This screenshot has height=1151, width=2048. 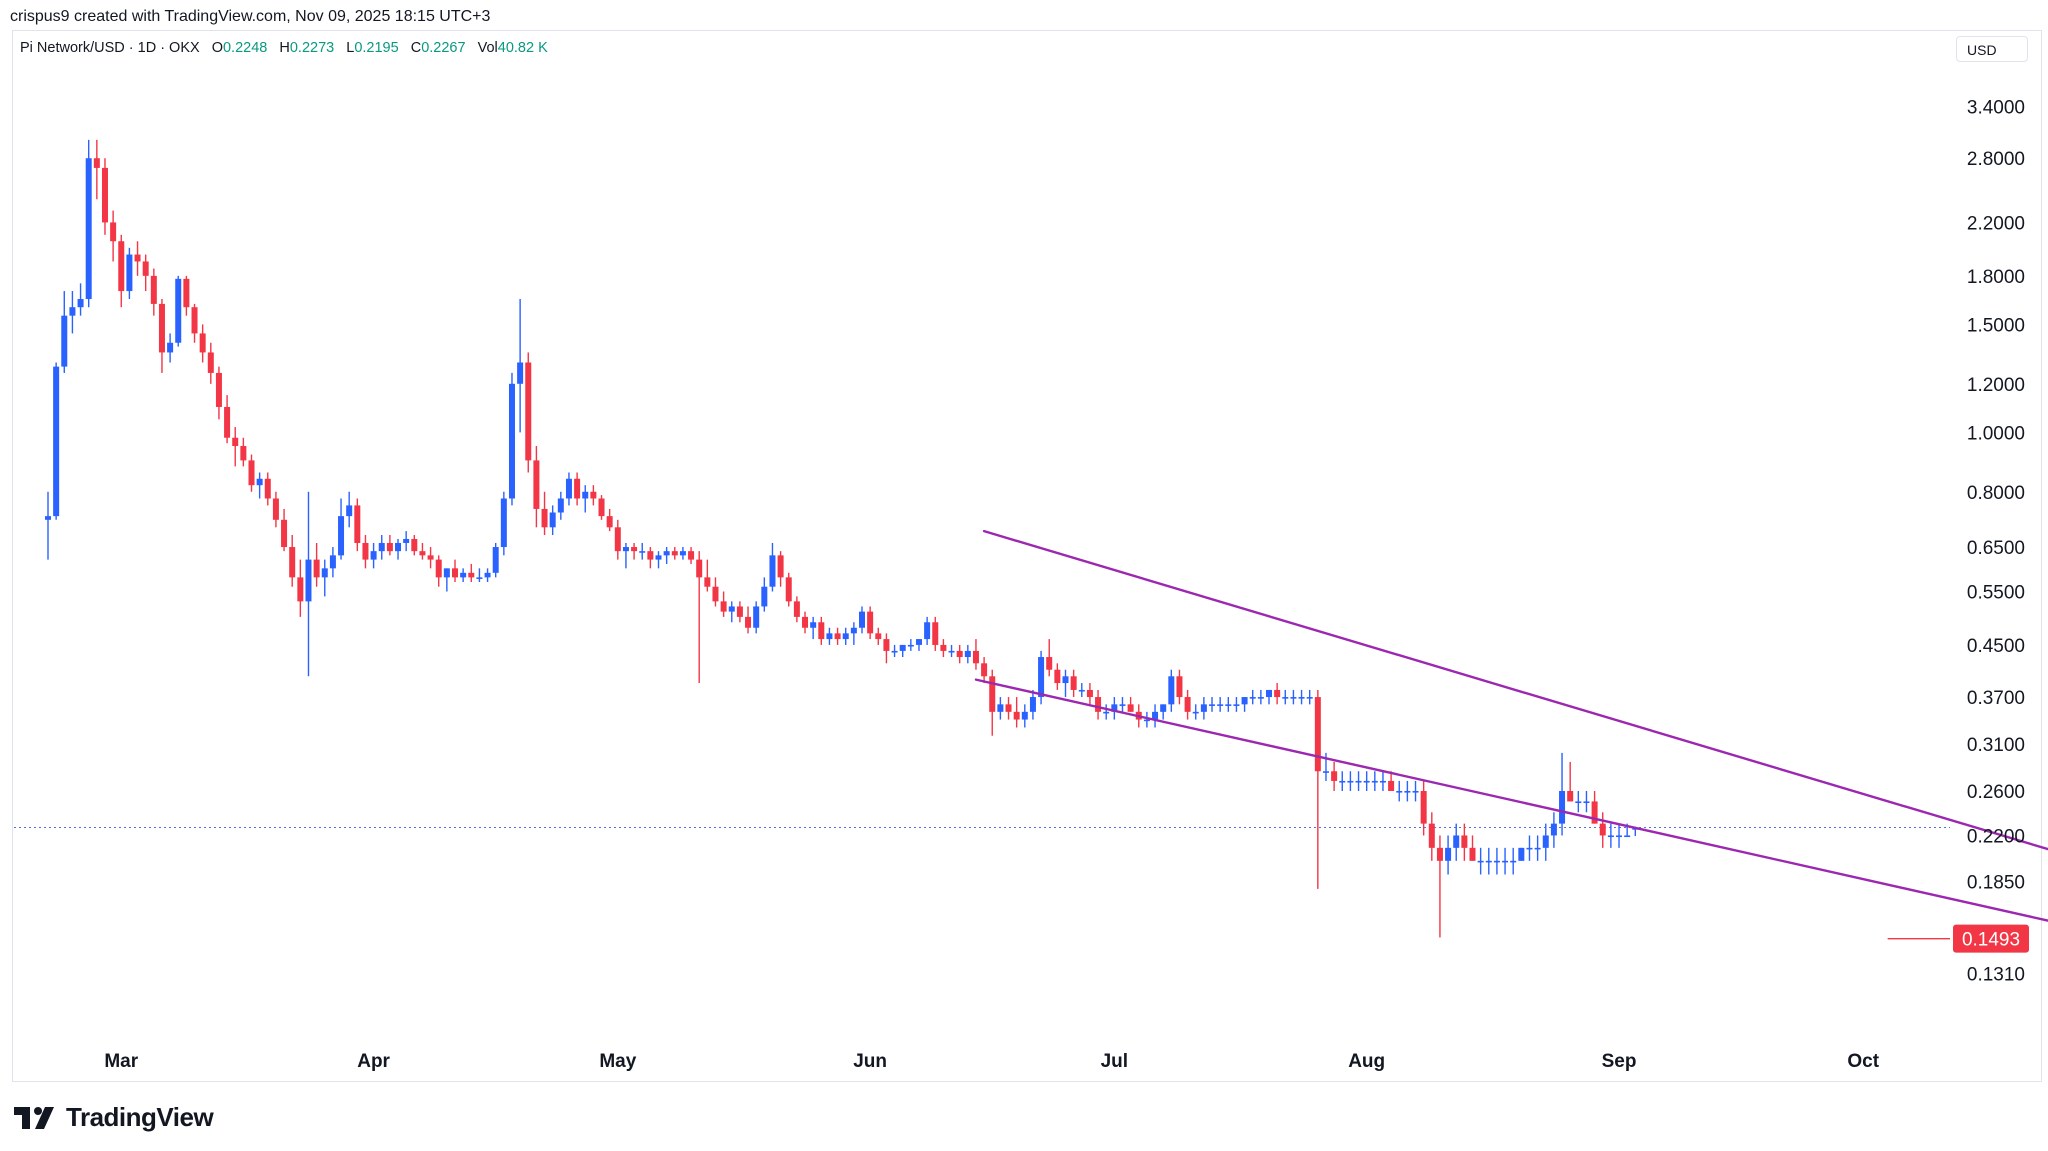 I want to click on price-tick-label: 3.4000, so click(x=1996, y=108).